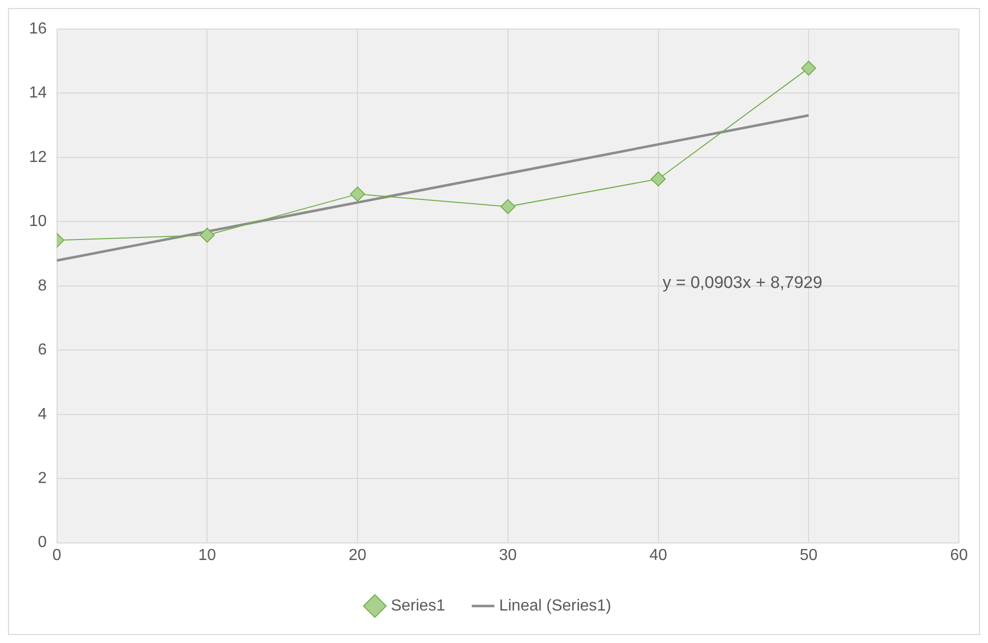 The width and height of the screenshot is (988, 643). What do you see at coordinates (38, 29) in the screenshot?
I see `y-tick-label: 16` at bounding box center [38, 29].